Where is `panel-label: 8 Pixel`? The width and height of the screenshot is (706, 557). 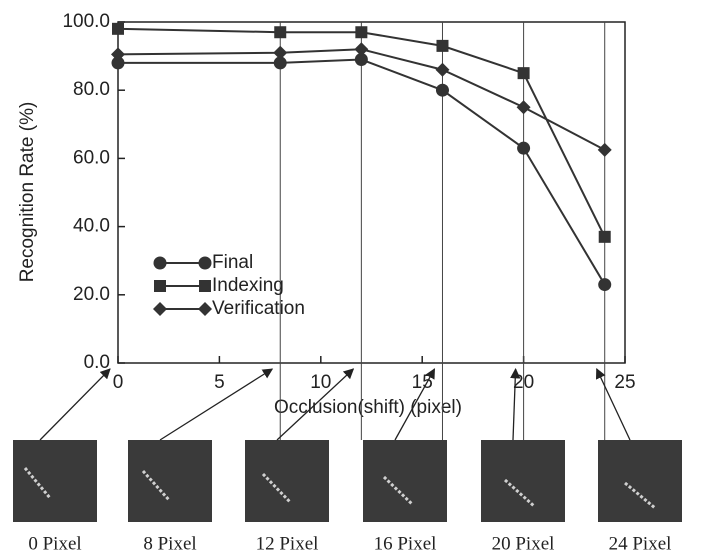 panel-label: 8 Pixel is located at coordinates (169, 543).